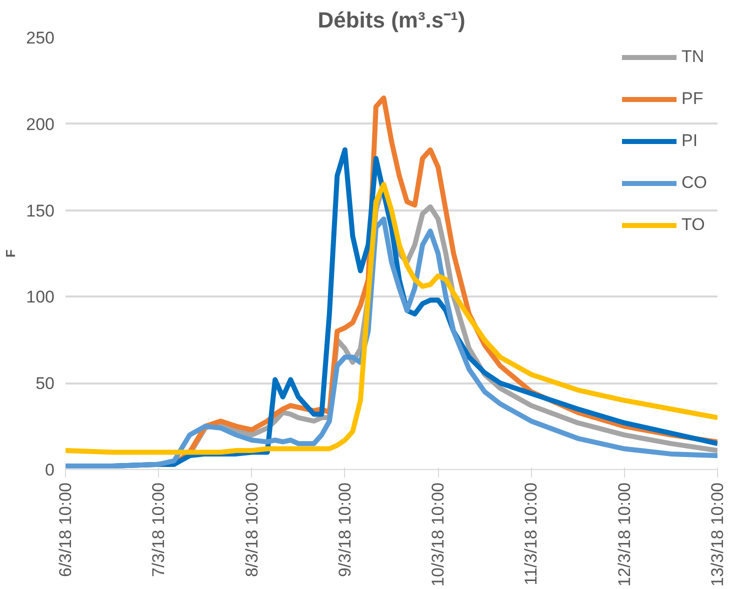 This screenshot has height=589, width=737. Describe the element at coordinates (693, 99) in the screenshot. I see `legend-label: PF` at that location.